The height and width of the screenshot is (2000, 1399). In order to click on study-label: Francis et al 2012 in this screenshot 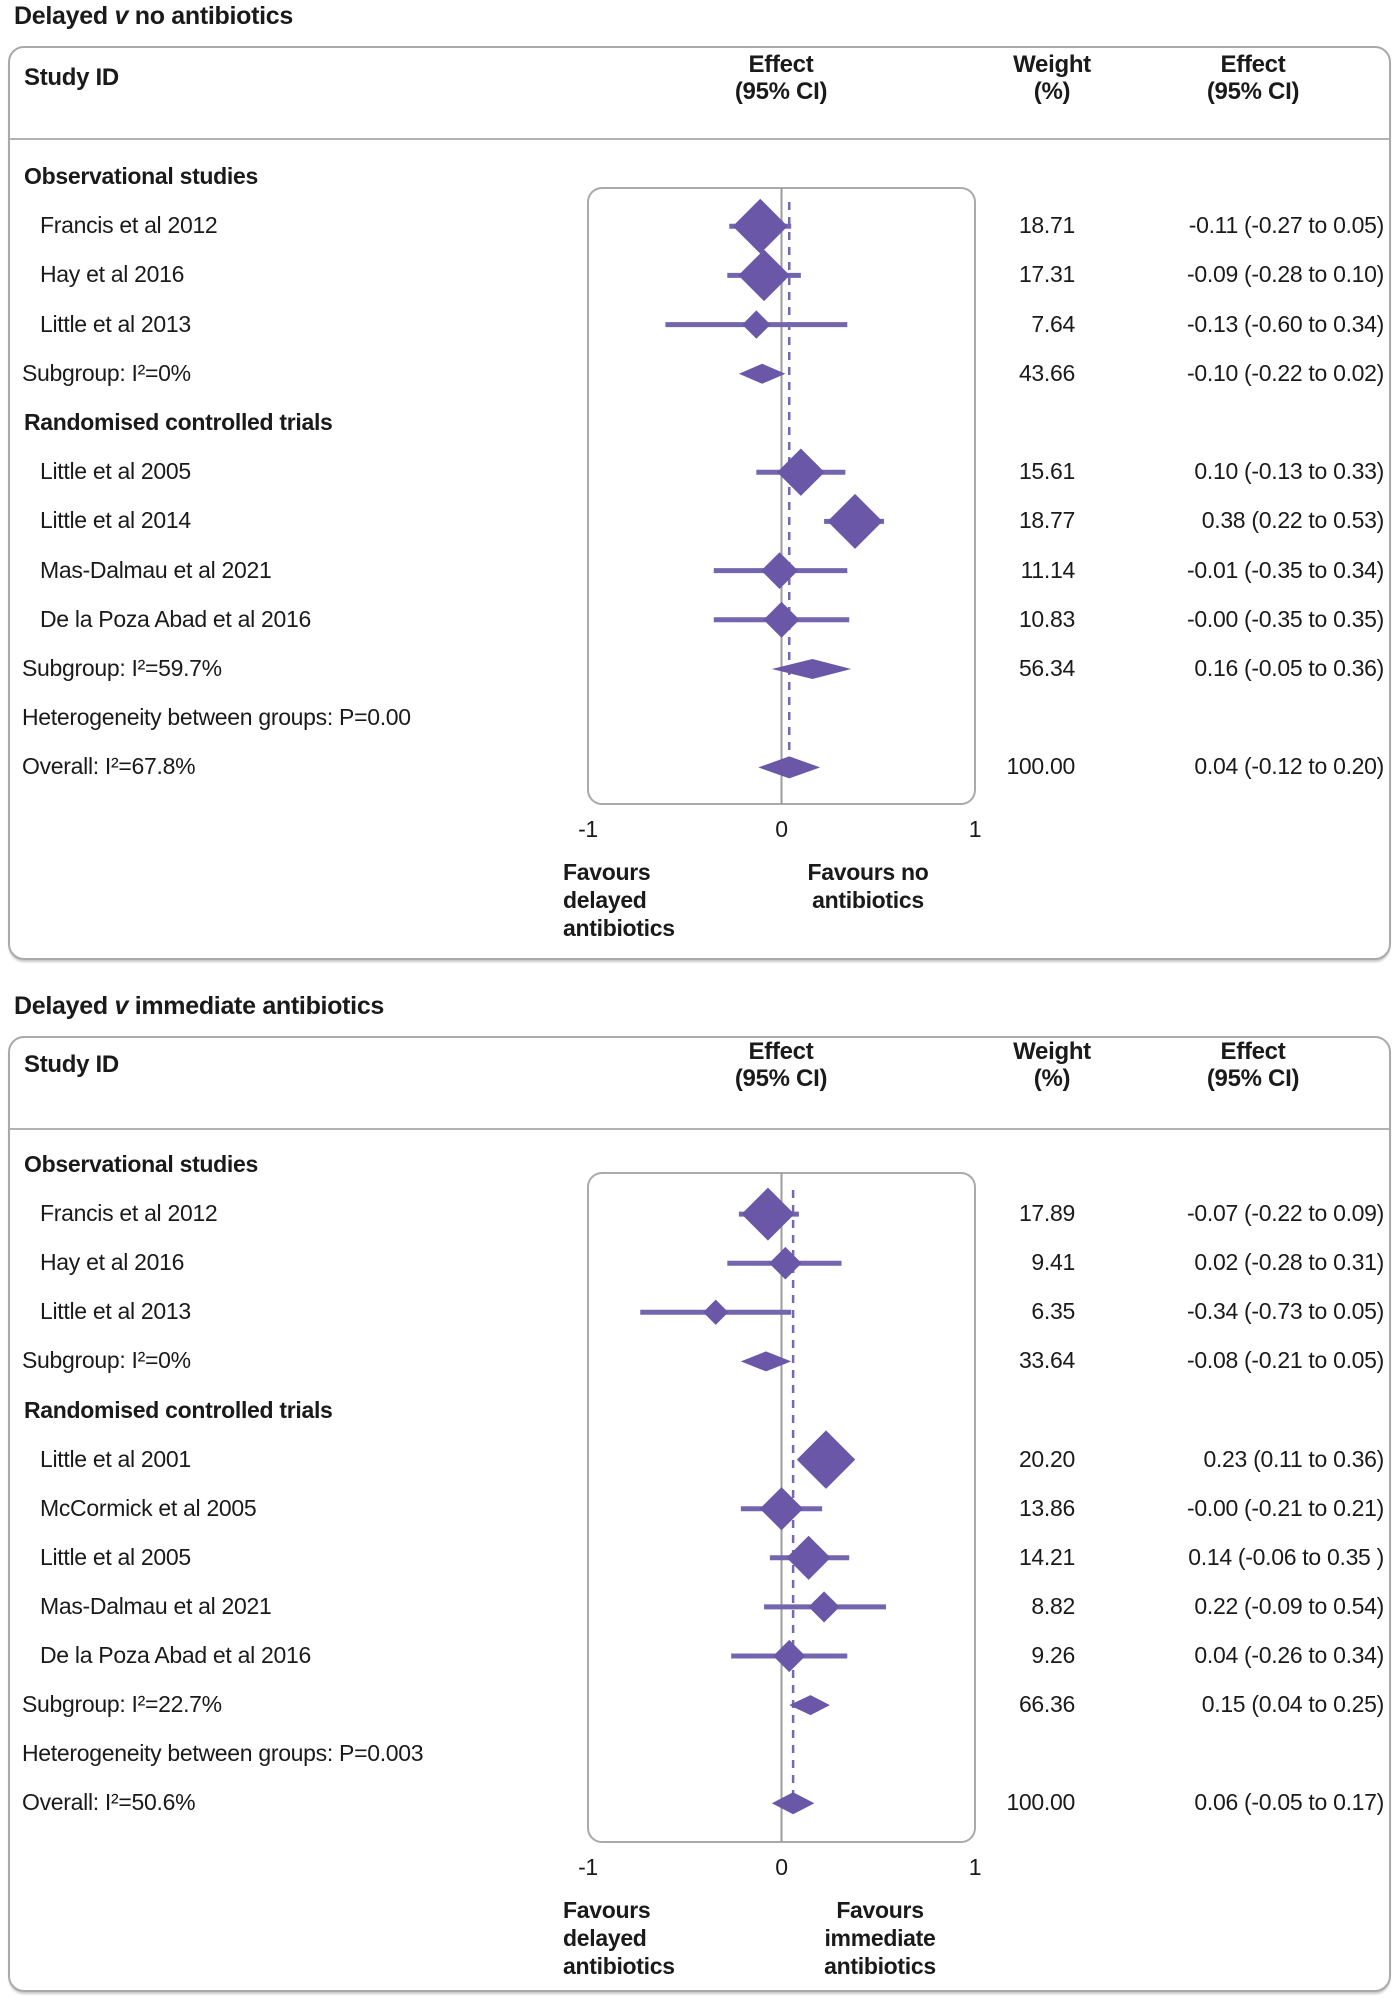, I will do `click(129, 225)`.